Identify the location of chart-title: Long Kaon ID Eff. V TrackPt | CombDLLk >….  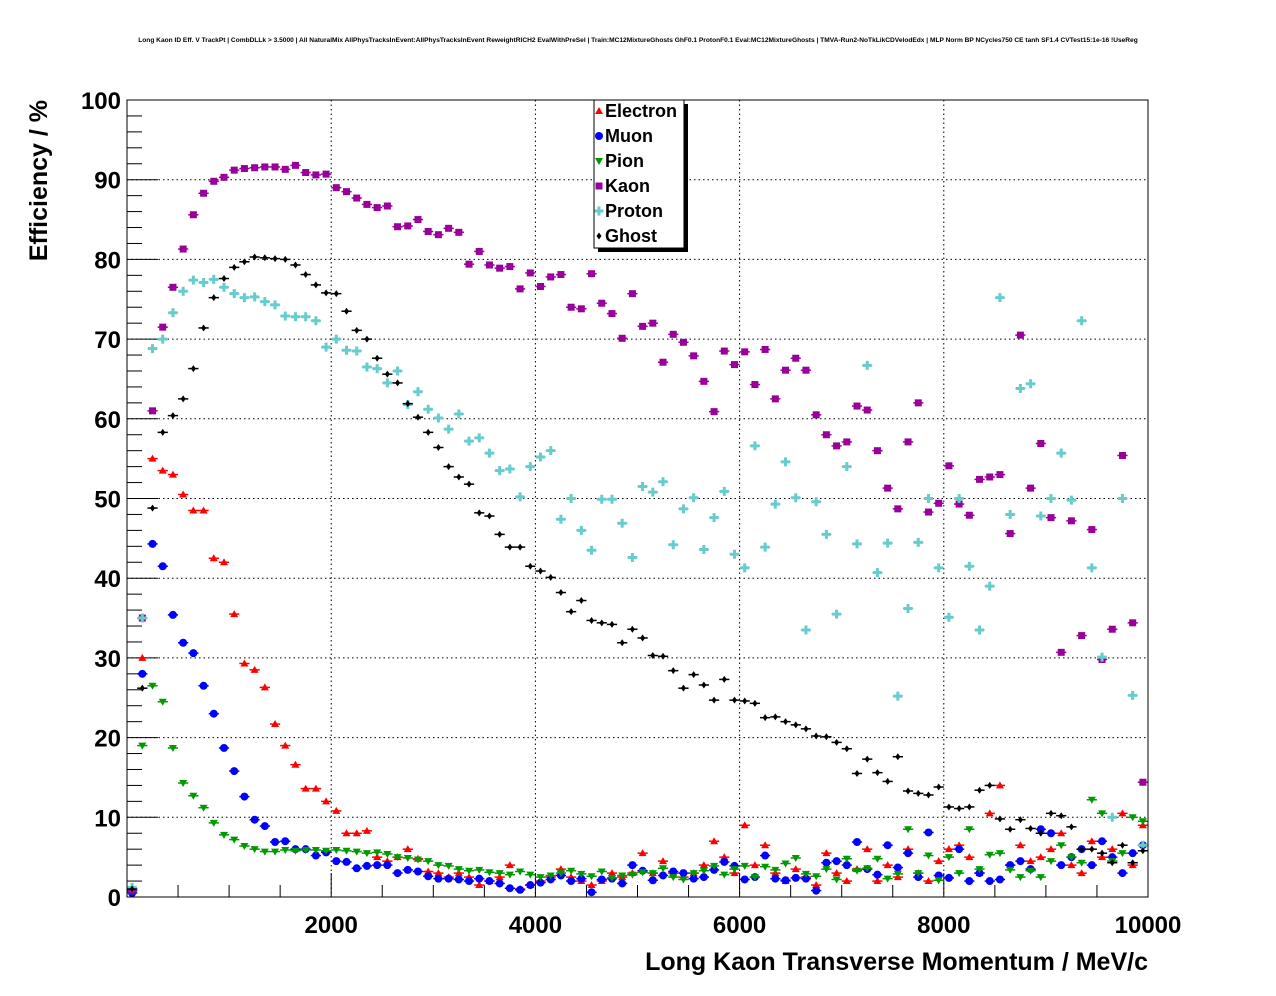
(638, 40).